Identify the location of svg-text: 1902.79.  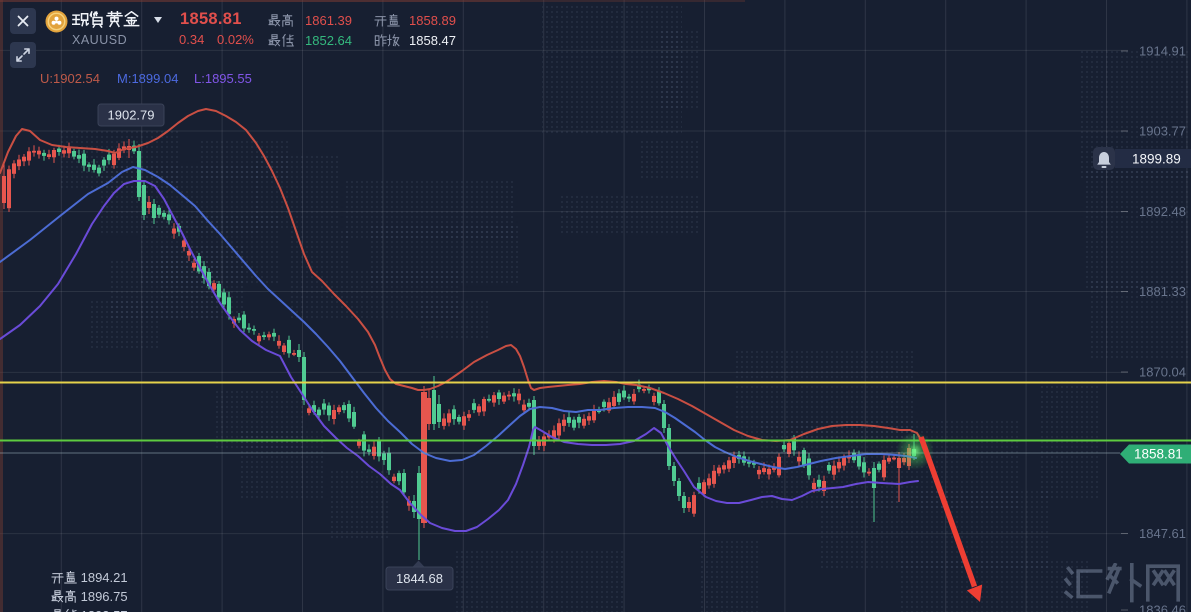
(131, 115).